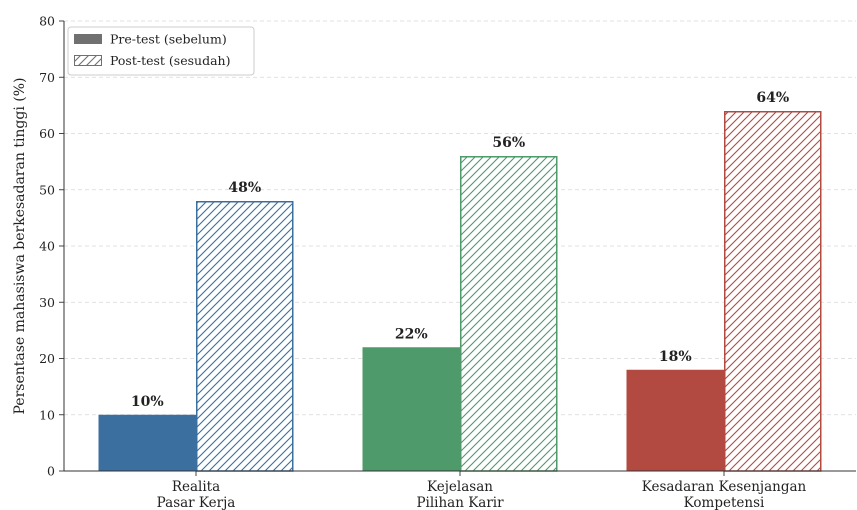 Image resolution: width=857 pixels, height=510 pixels. What do you see at coordinates (772, 98) in the screenshot?
I see `data-label: 64%` at bounding box center [772, 98].